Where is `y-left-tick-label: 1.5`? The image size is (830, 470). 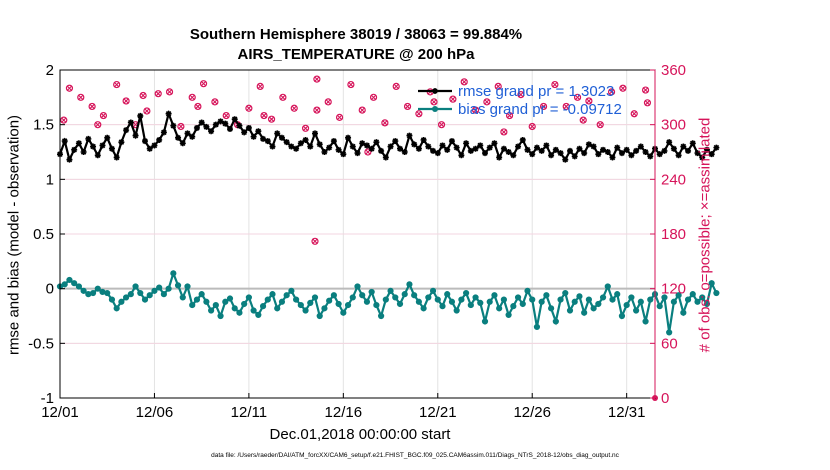 y-left-tick-label: 1.5 is located at coordinates (43, 125).